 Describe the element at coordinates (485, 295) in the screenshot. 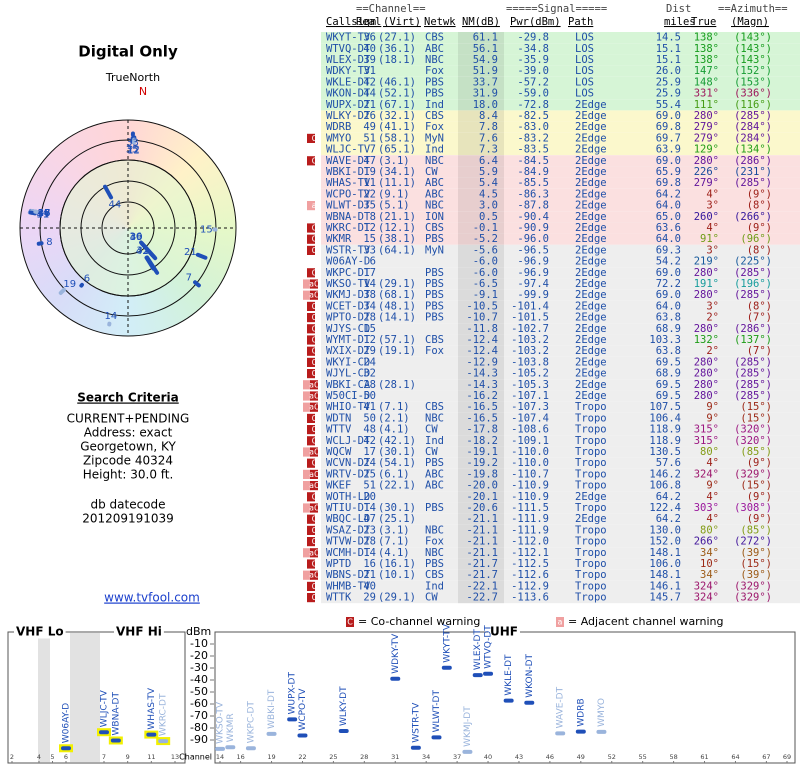

I see `table-cell: -9.1` at that location.